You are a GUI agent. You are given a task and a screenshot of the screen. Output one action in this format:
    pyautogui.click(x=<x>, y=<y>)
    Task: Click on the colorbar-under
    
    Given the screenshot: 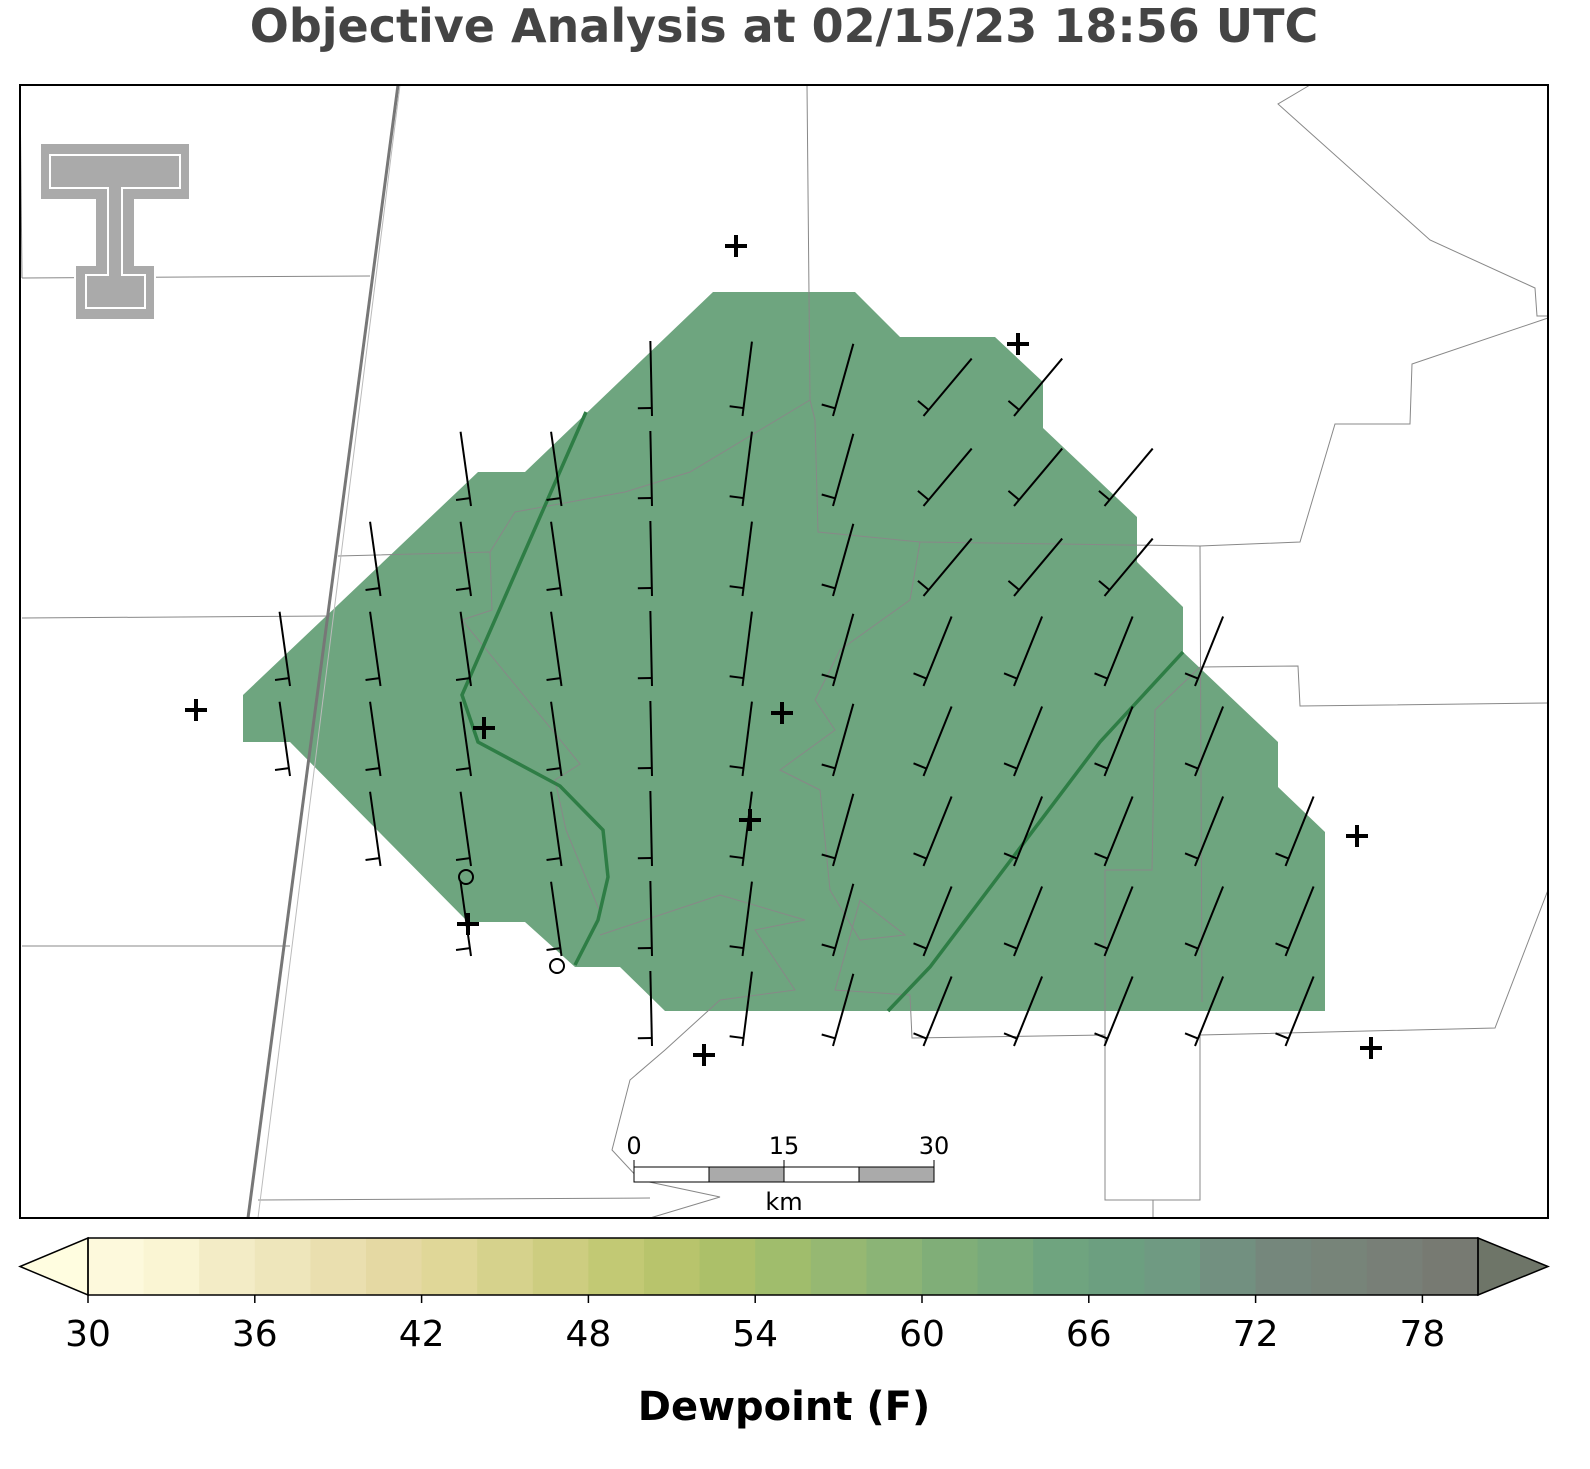 What is the action you would take?
    pyautogui.click(x=53, y=1266)
    